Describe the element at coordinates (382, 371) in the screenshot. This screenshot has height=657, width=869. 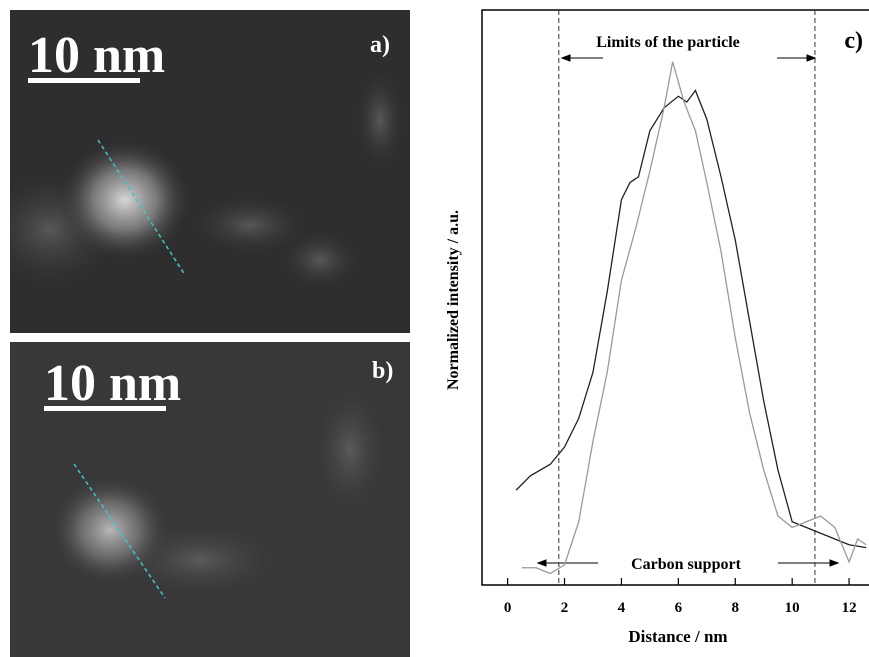
I see `panel-label: b)` at that location.